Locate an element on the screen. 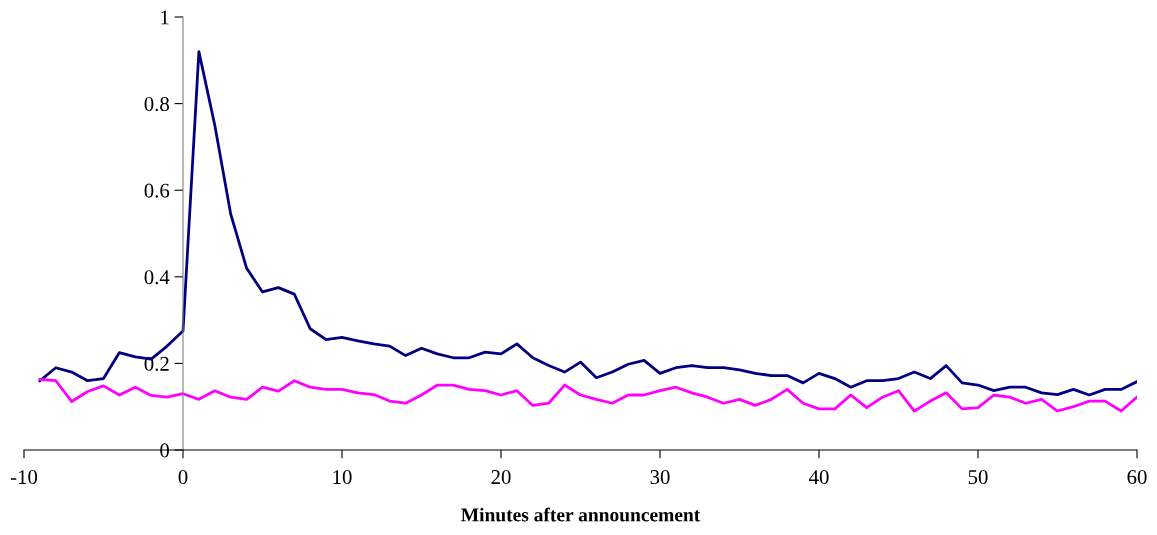 The height and width of the screenshot is (535, 1157). y-tick-label: 0.2 is located at coordinates (156, 363).